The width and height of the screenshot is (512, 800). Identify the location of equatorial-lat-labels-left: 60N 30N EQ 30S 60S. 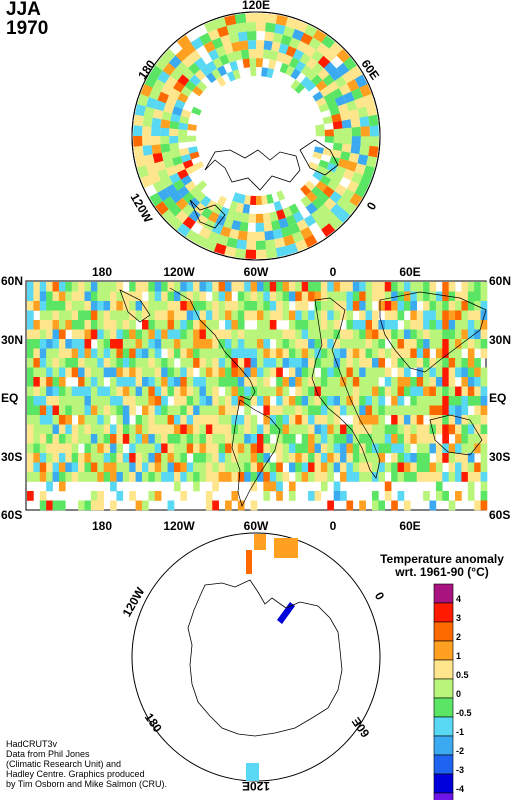
(12, 398).